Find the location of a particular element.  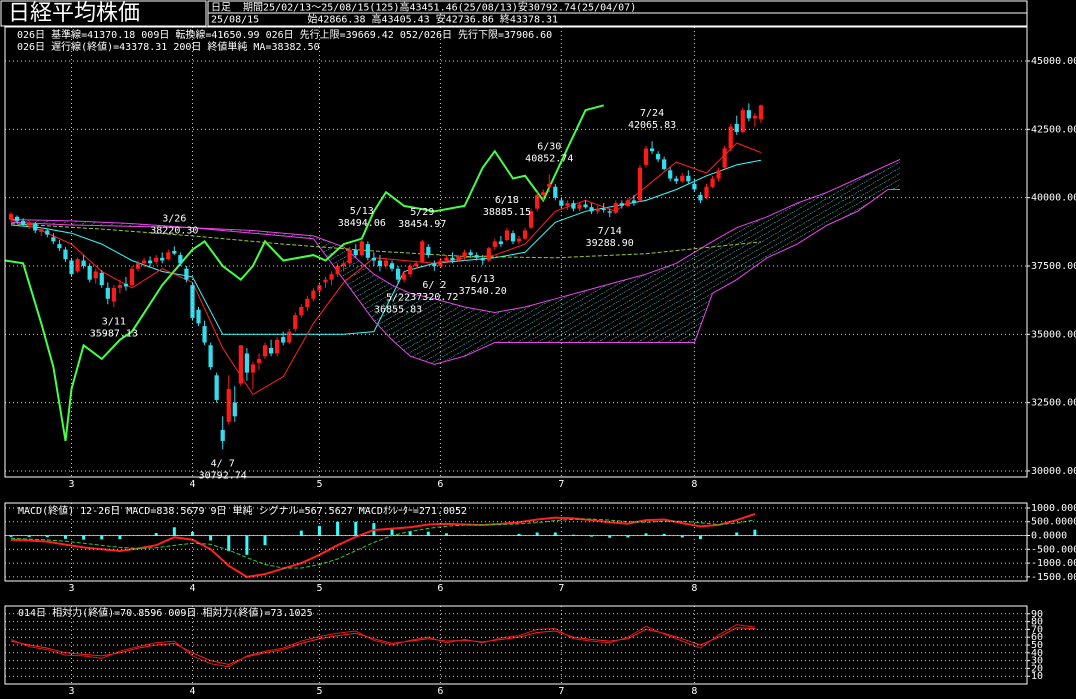

annotation-date: 5/13 is located at coordinates (362, 211).